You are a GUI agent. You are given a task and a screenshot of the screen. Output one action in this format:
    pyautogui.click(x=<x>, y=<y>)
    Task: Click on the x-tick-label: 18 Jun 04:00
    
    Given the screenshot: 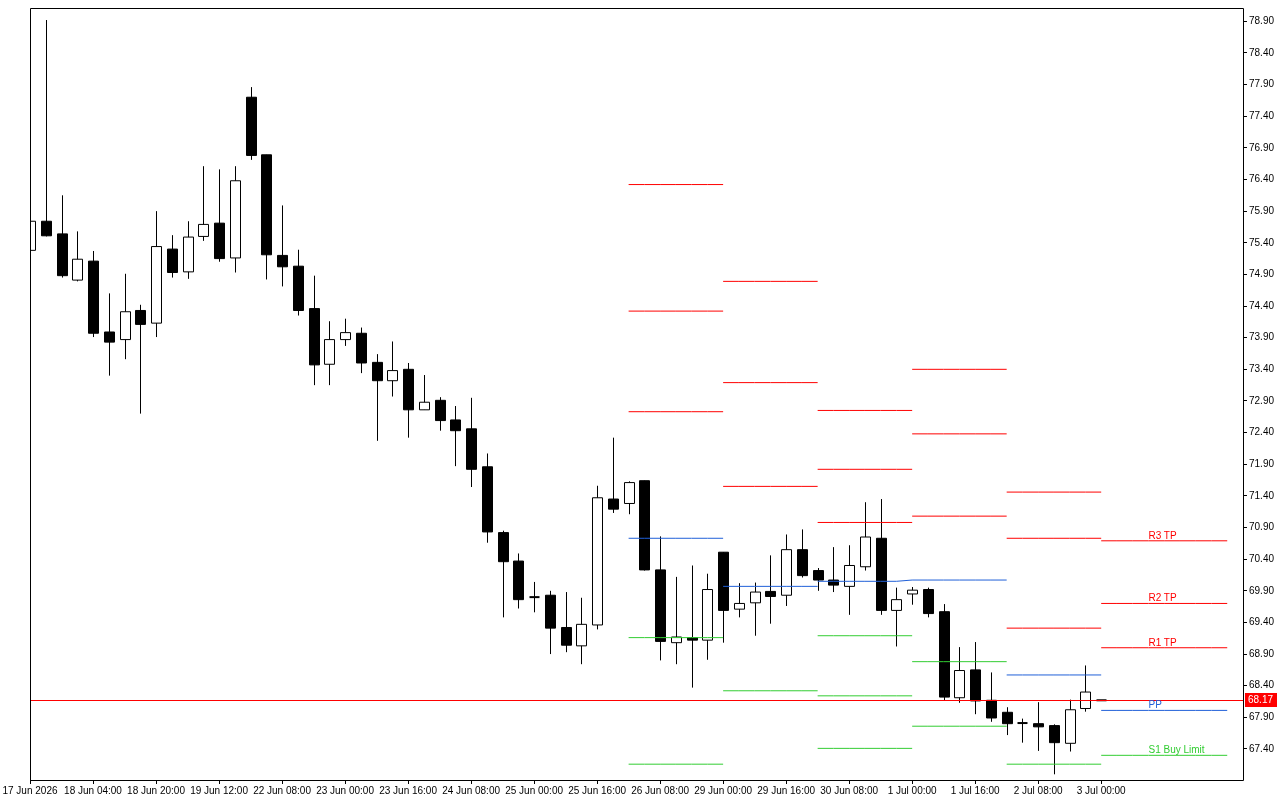 What is the action you would take?
    pyautogui.click(x=93, y=790)
    